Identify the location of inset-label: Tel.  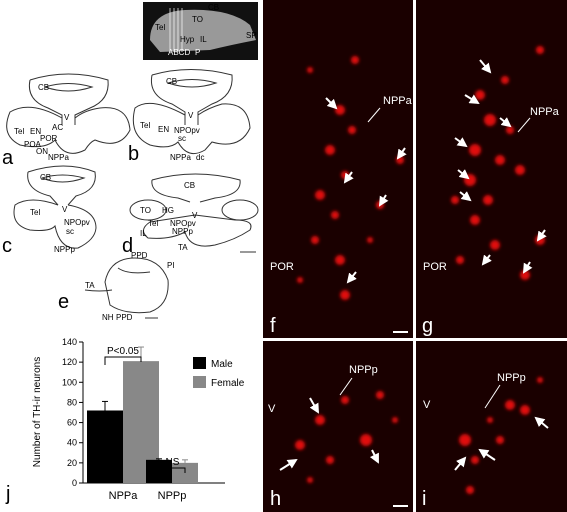
(160, 27).